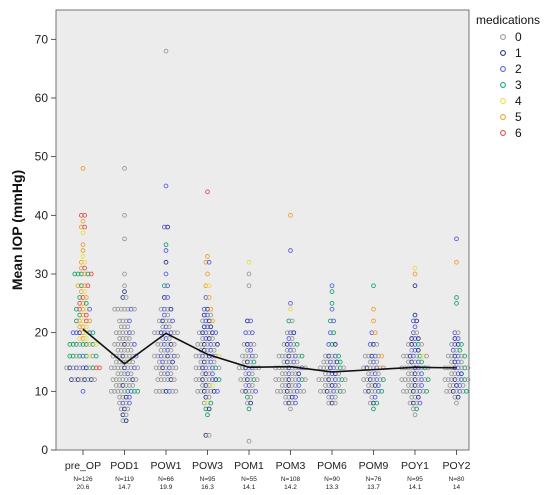 The width and height of the screenshot is (550, 495). Describe the element at coordinates (332, 479) in the screenshot. I see `n-label: N=90` at that location.